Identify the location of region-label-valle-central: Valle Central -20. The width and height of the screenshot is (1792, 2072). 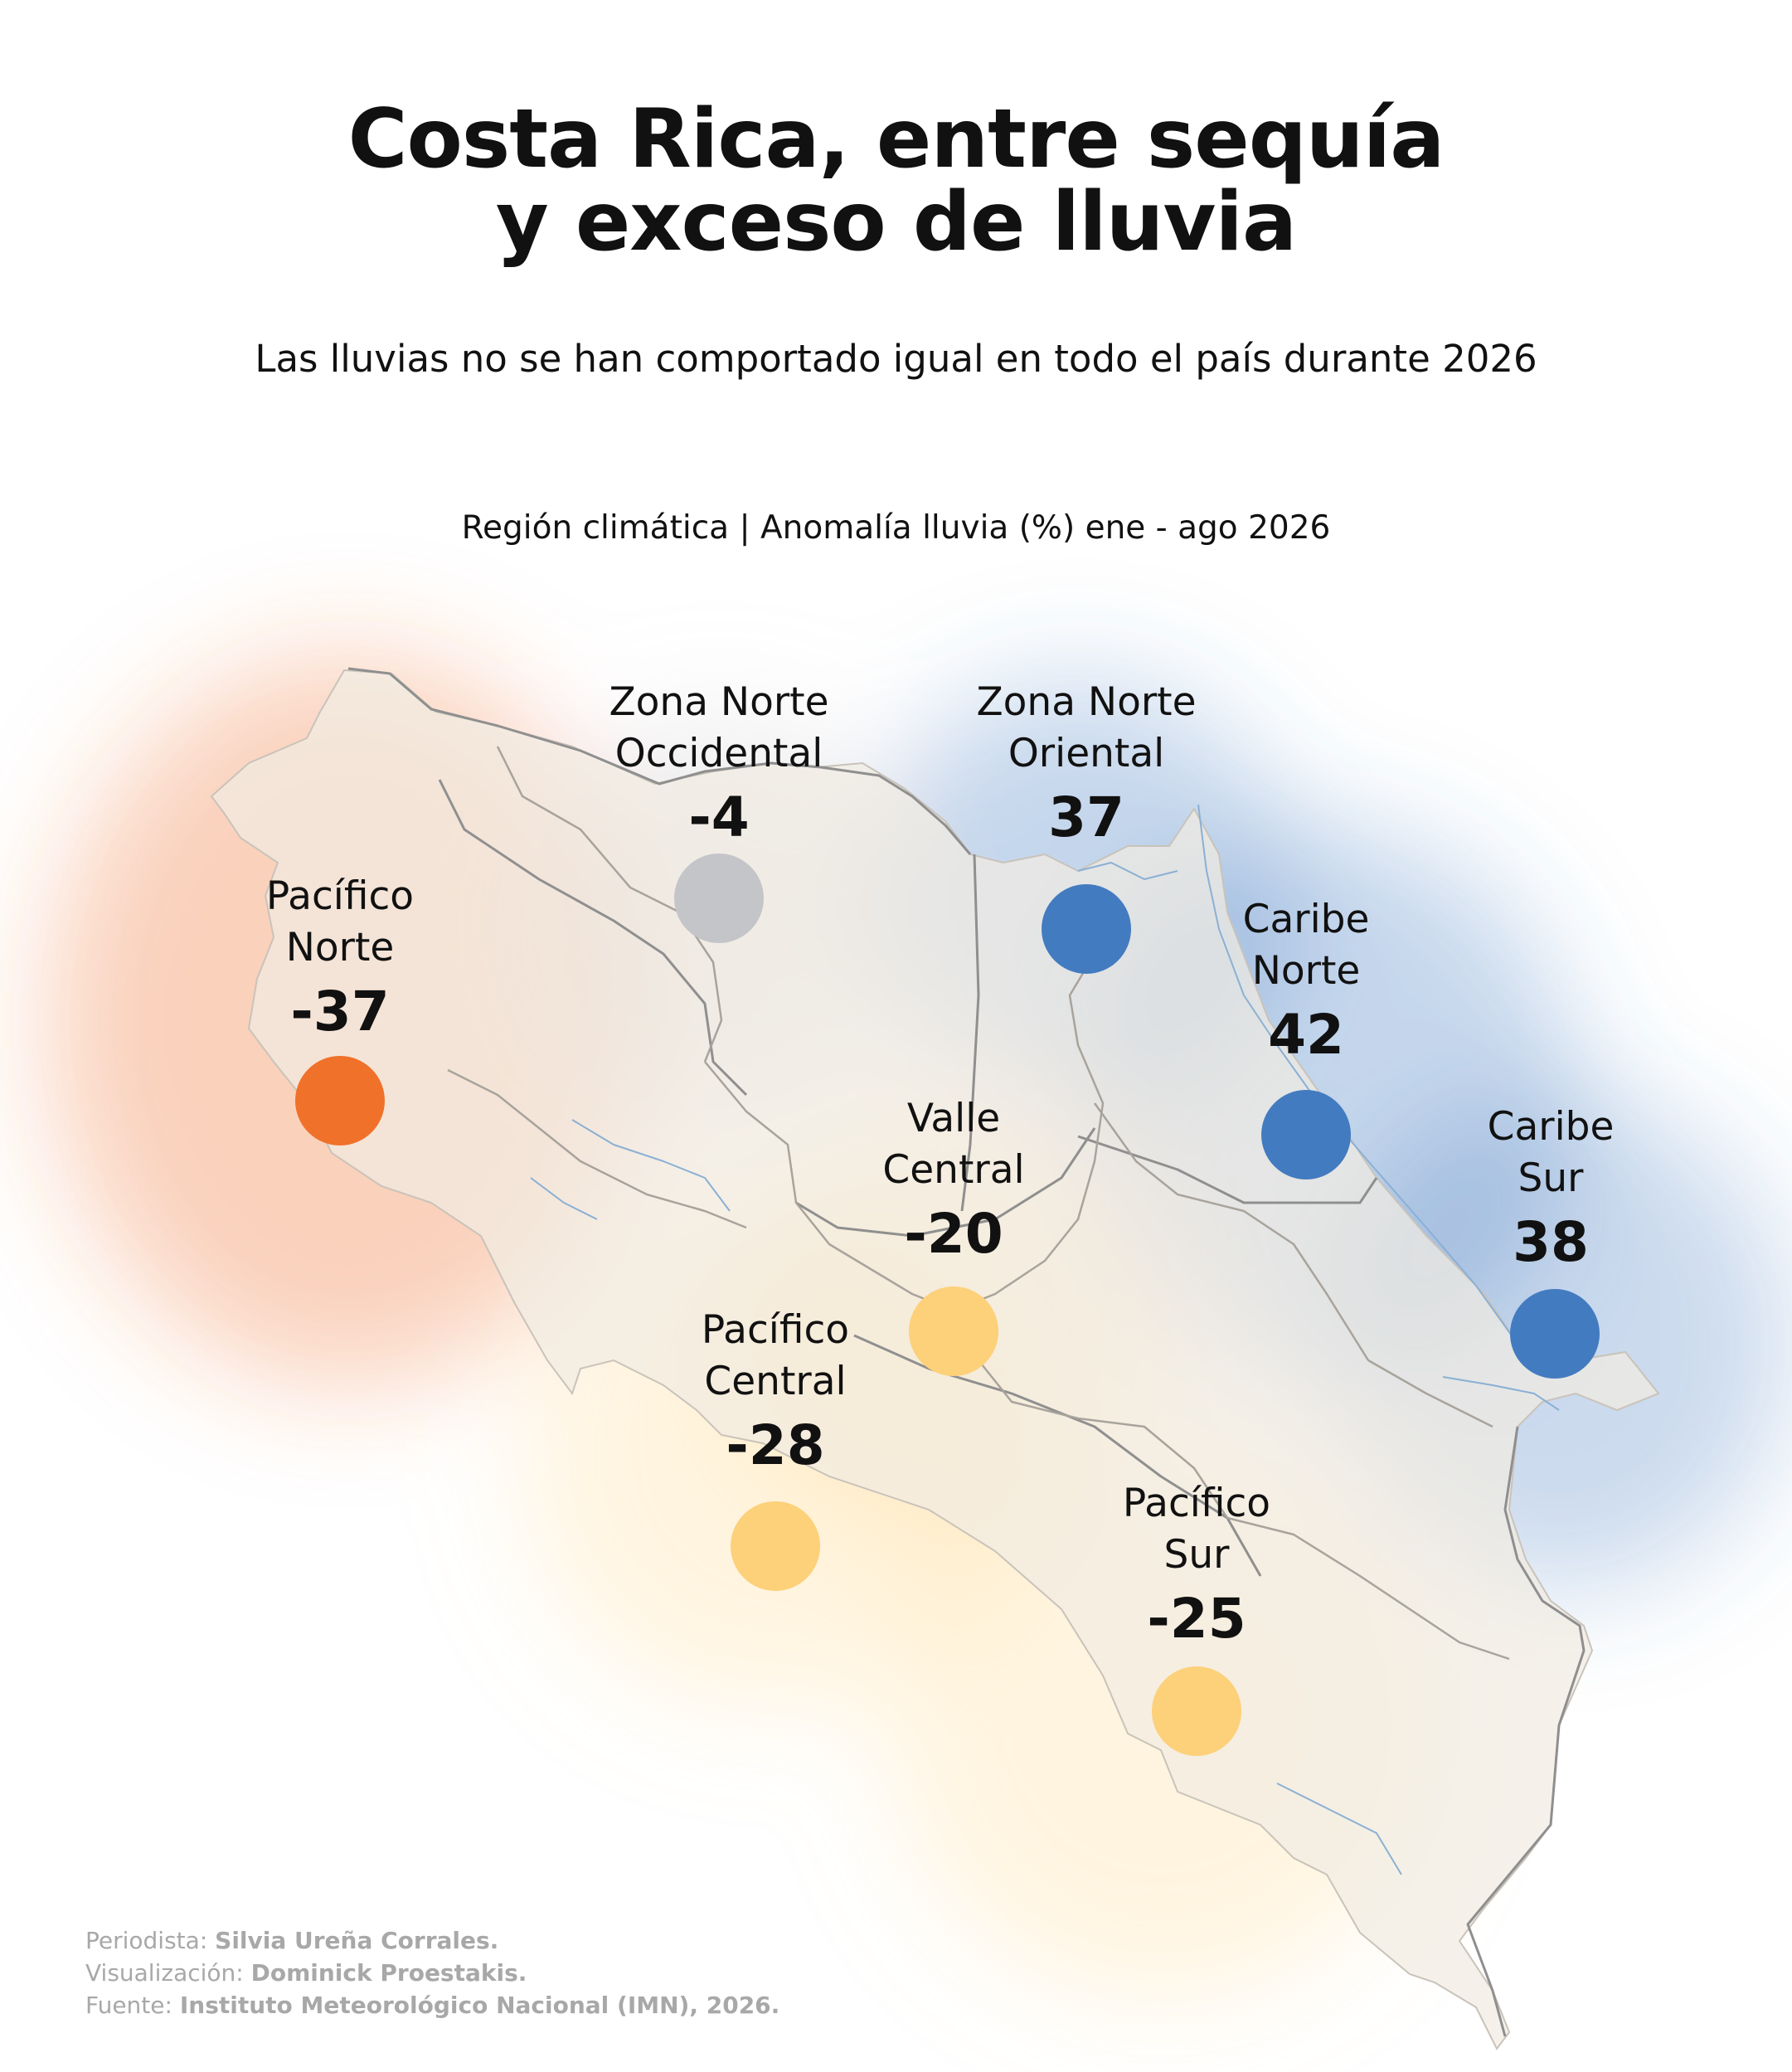
(953, 1181).